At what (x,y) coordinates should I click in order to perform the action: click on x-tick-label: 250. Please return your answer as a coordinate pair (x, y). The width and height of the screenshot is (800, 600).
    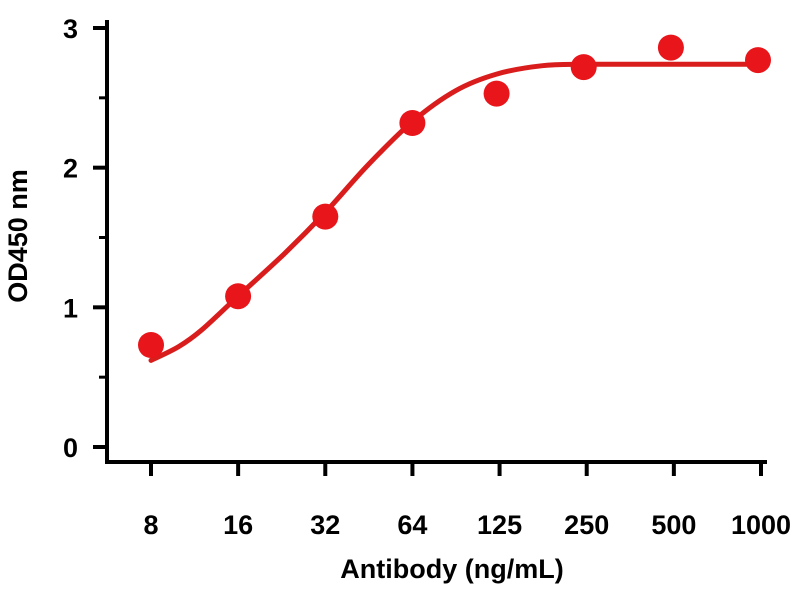
    Looking at the image, I should click on (586, 525).